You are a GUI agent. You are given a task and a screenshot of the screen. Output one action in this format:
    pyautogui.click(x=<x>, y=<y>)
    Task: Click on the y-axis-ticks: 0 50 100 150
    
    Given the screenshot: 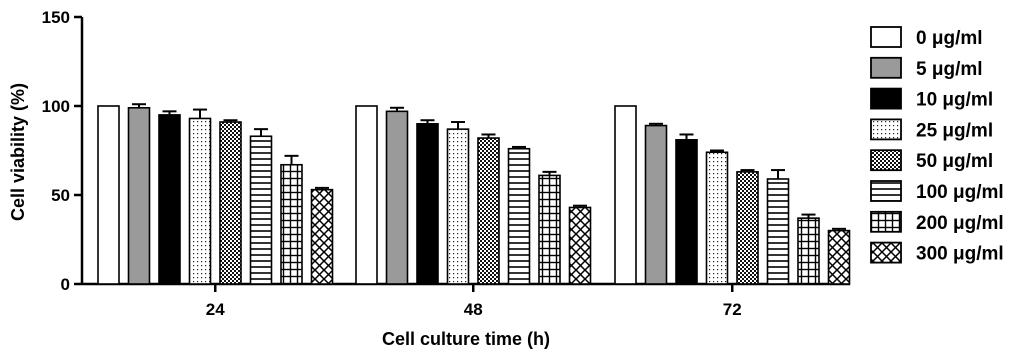 What is the action you would take?
    pyautogui.click(x=62, y=151)
    